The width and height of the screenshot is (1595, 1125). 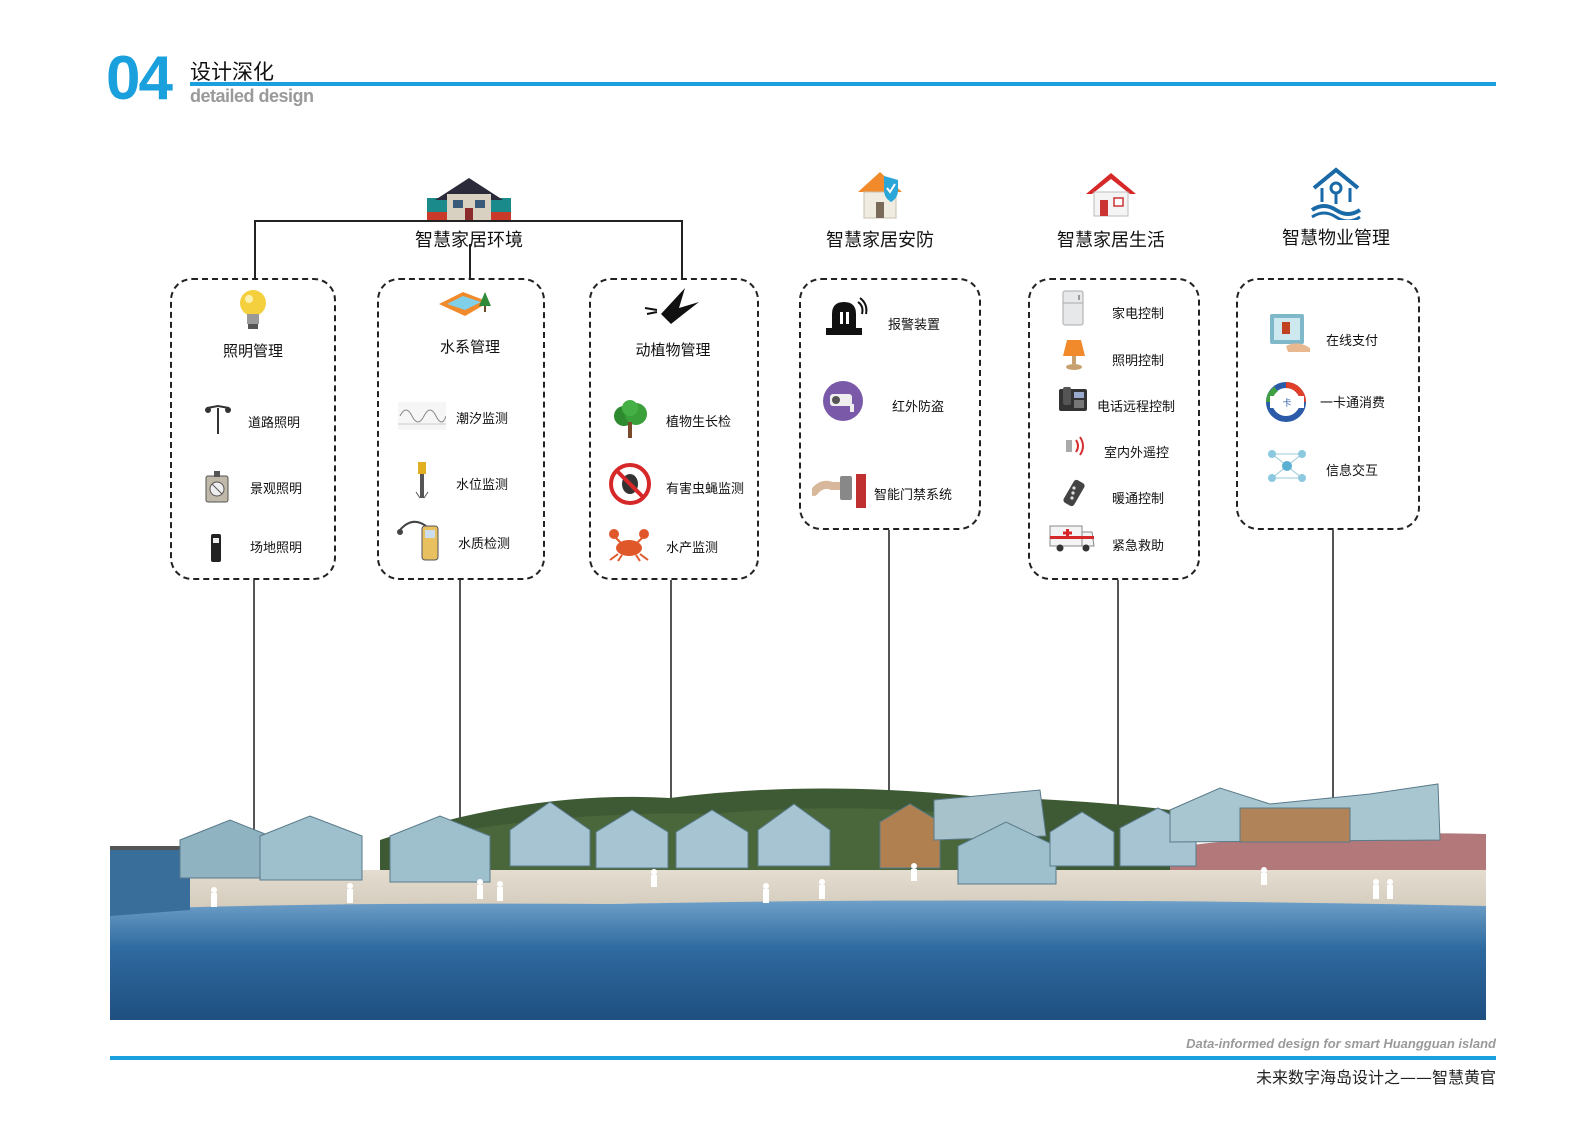 I want to click on header-rule, so click(x=843, y=84).